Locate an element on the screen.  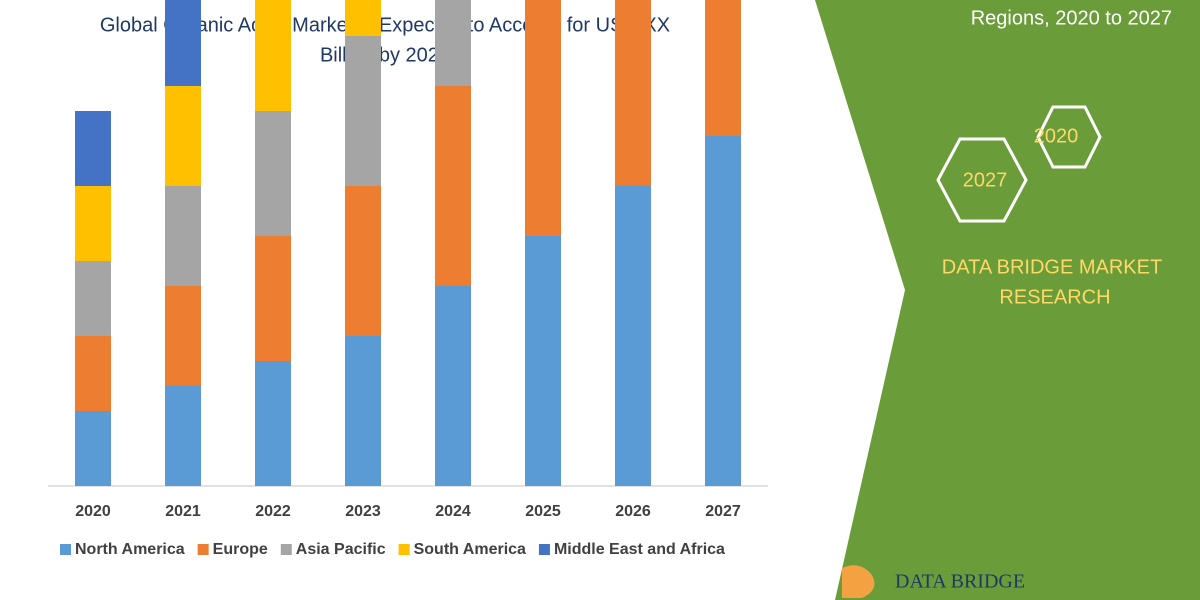
x-tick-label: 2021 is located at coordinates (183, 511).